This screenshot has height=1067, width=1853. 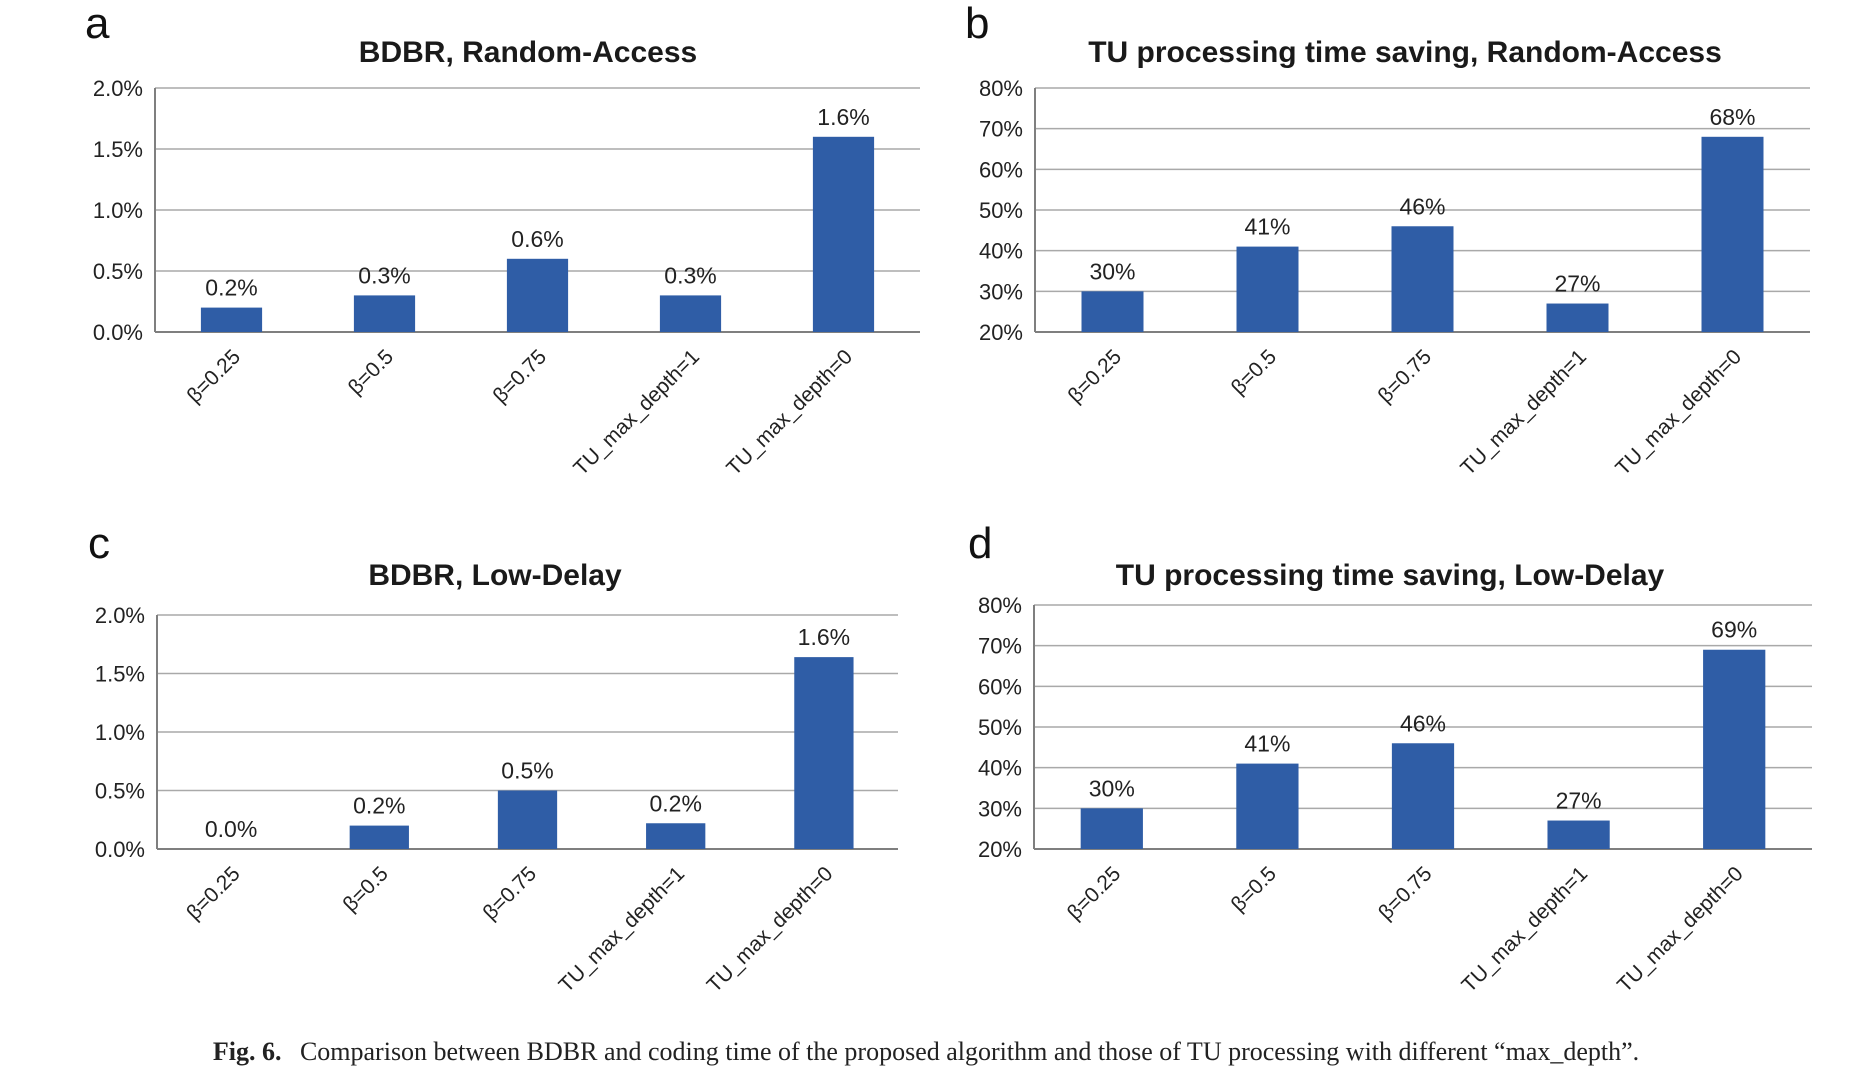 What do you see at coordinates (527, 771) in the screenshot?
I see `data-label: 0.5%` at bounding box center [527, 771].